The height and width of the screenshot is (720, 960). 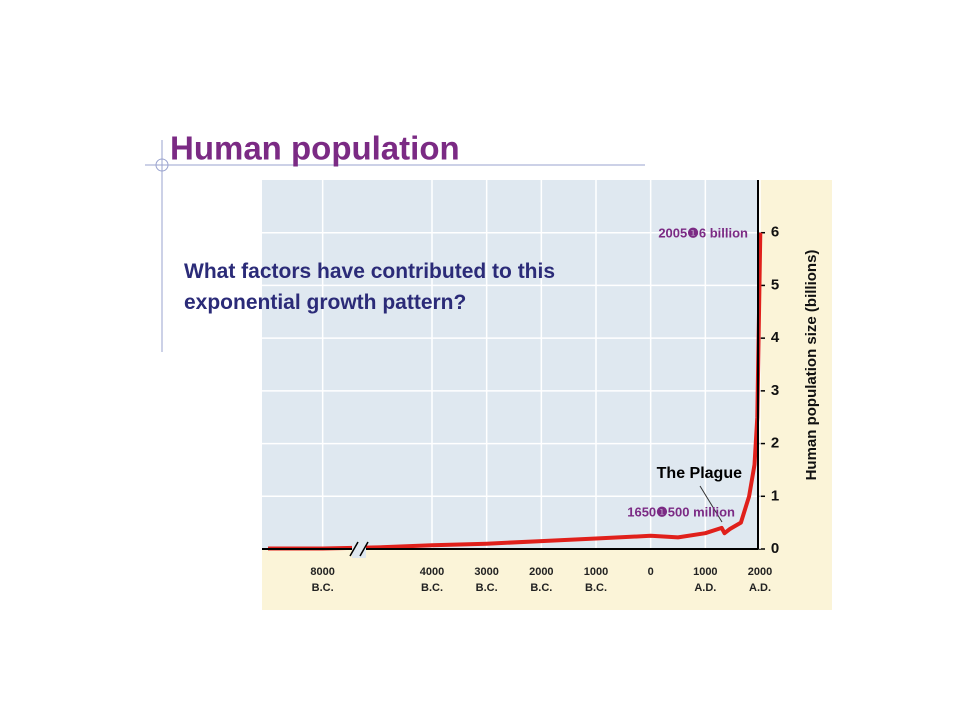 What do you see at coordinates (760, 580) in the screenshot?
I see `x-tick-label: 2000 A.D.` at bounding box center [760, 580].